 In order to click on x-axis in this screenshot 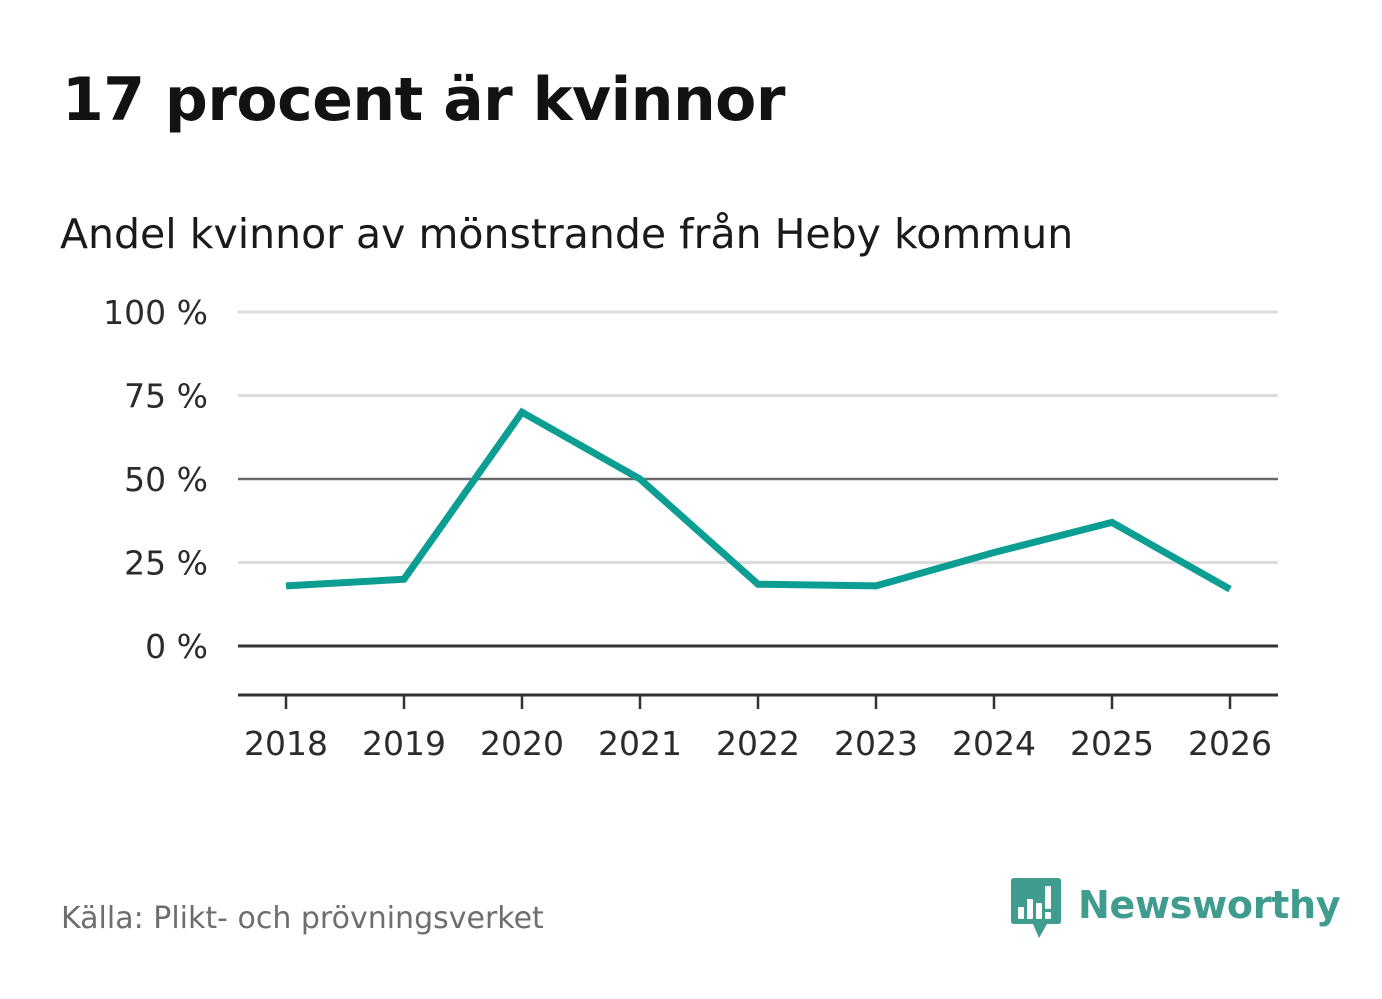, I will do `click(758, 701)`.